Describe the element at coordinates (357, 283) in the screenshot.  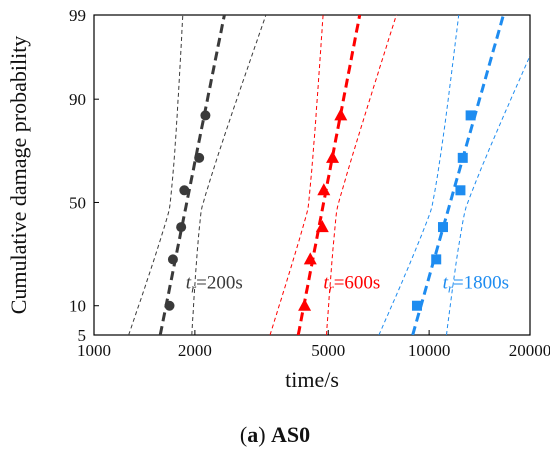
I see `annotation-value: =600s` at that location.